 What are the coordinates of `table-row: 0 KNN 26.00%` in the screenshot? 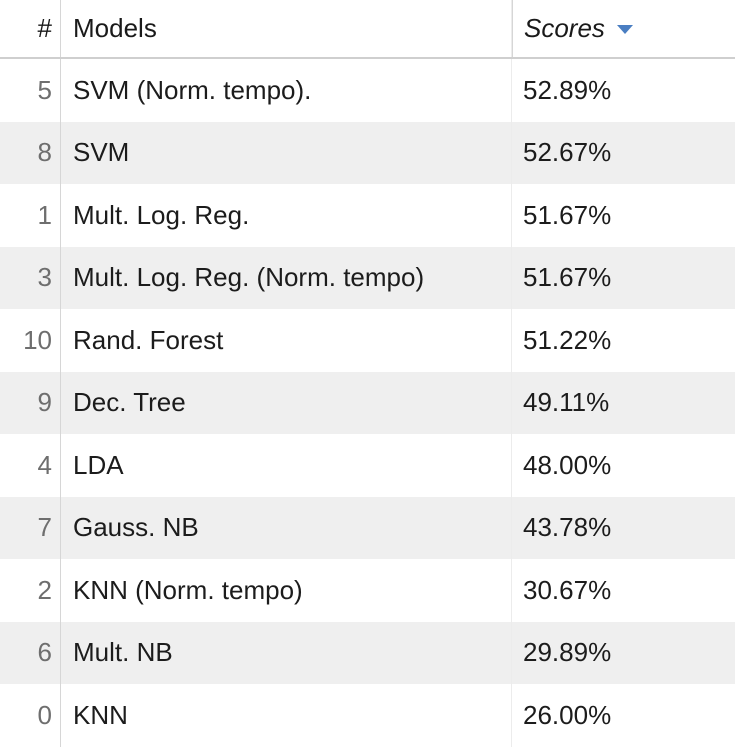 It's located at (367, 715).